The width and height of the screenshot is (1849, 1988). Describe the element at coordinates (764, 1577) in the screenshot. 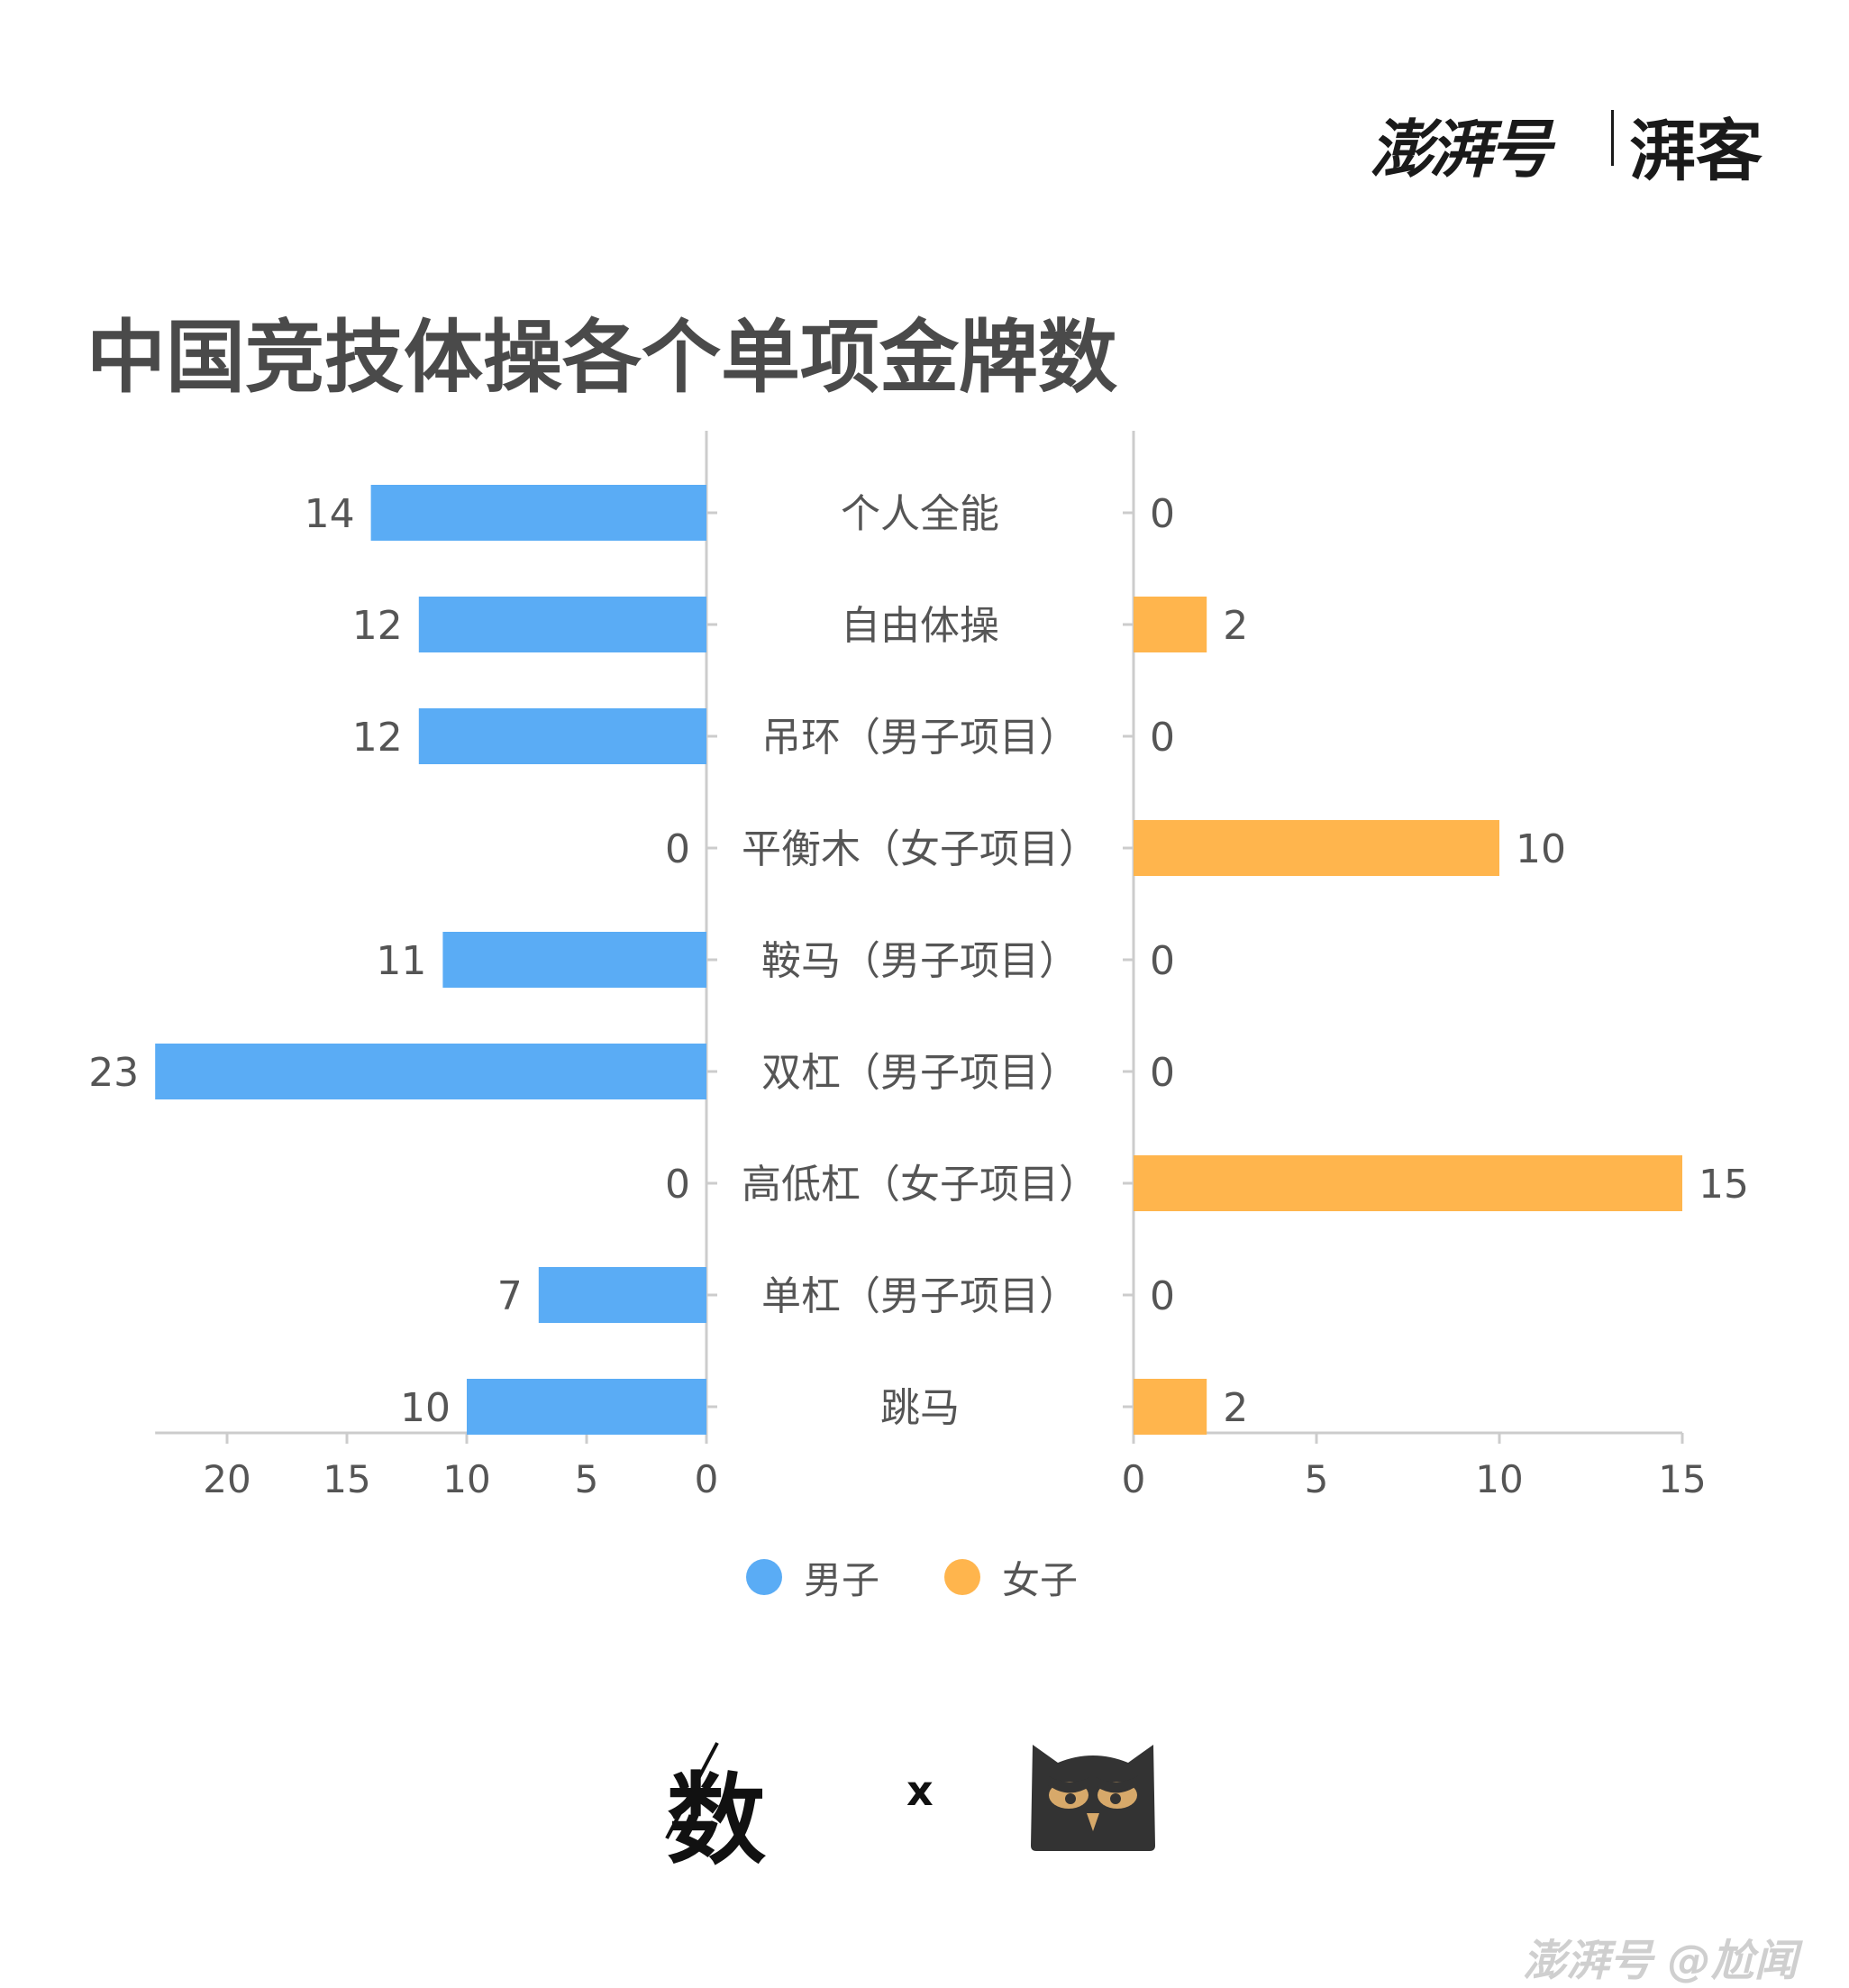

I see `legend-marker-male` at that location.